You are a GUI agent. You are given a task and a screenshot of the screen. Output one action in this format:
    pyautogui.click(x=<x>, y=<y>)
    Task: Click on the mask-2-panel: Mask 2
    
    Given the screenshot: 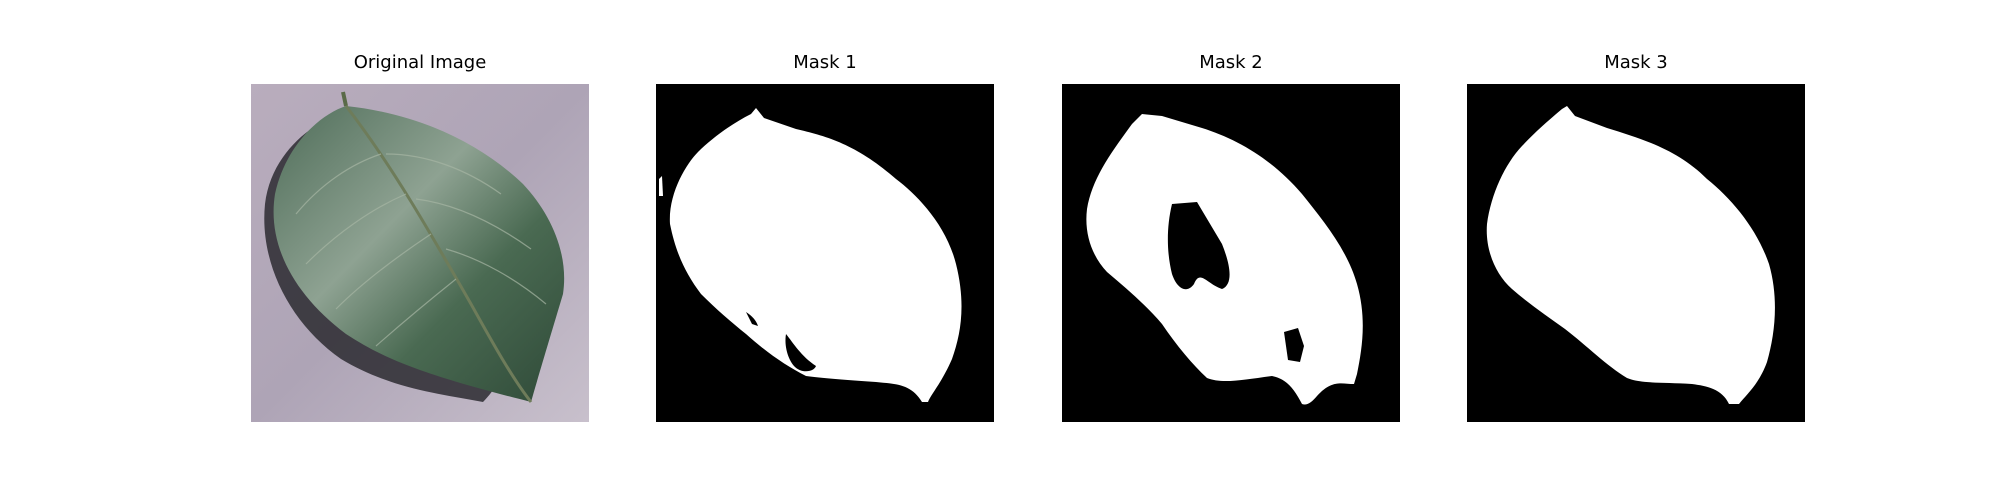 What is the action you would take?
    pyautogui.click(x=1231, y=237)
    